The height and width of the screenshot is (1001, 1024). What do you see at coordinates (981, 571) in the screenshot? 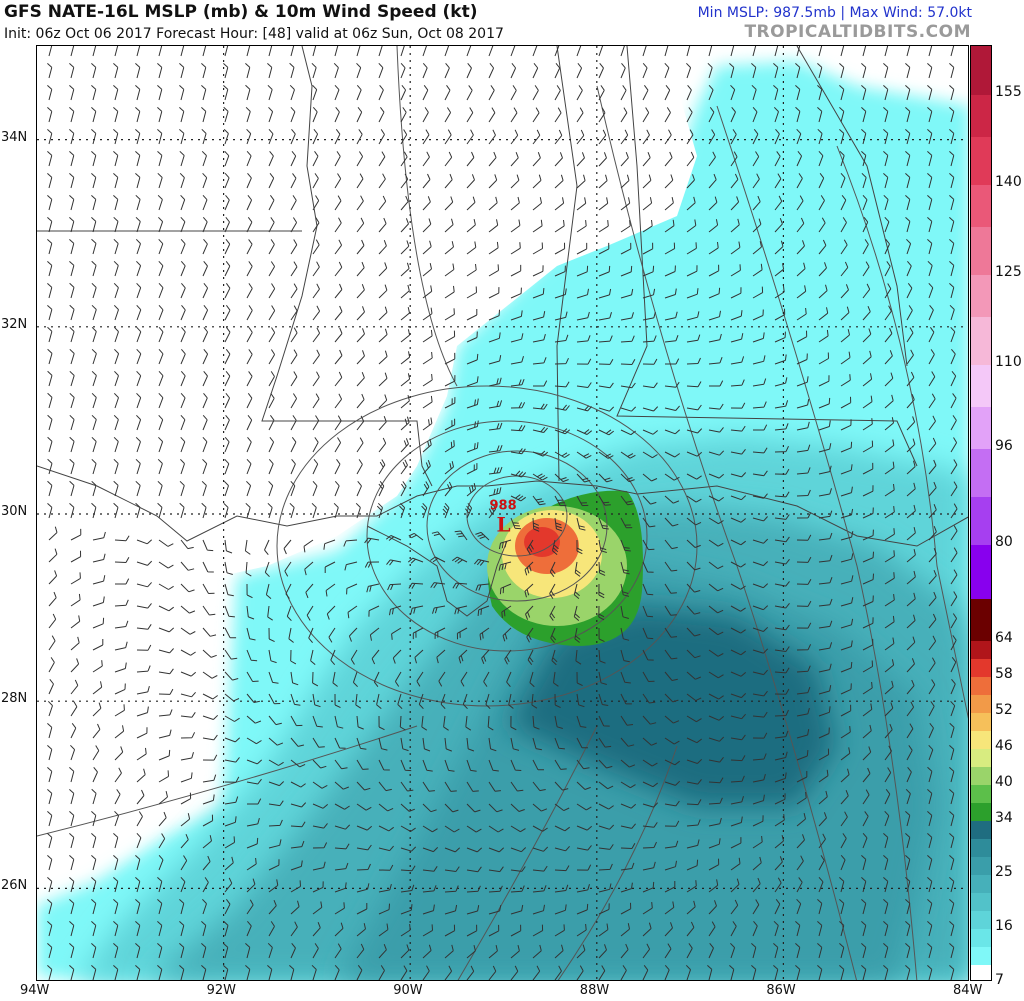
I see `colorbar-segment` at bounding box center [981, 571].